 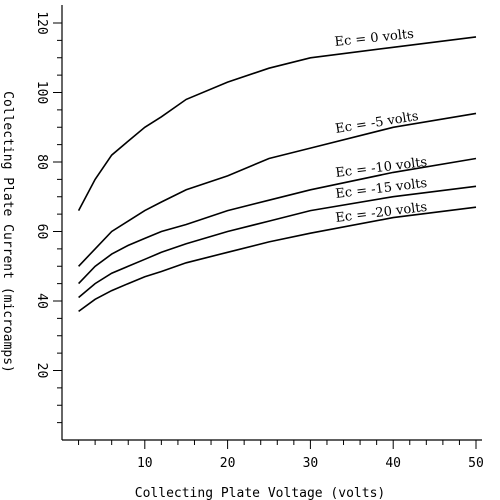 What do you see at coordinates (41, 232) in the screenshot?
I see `y-tick-label: 60` at bounding box center [41, 232].